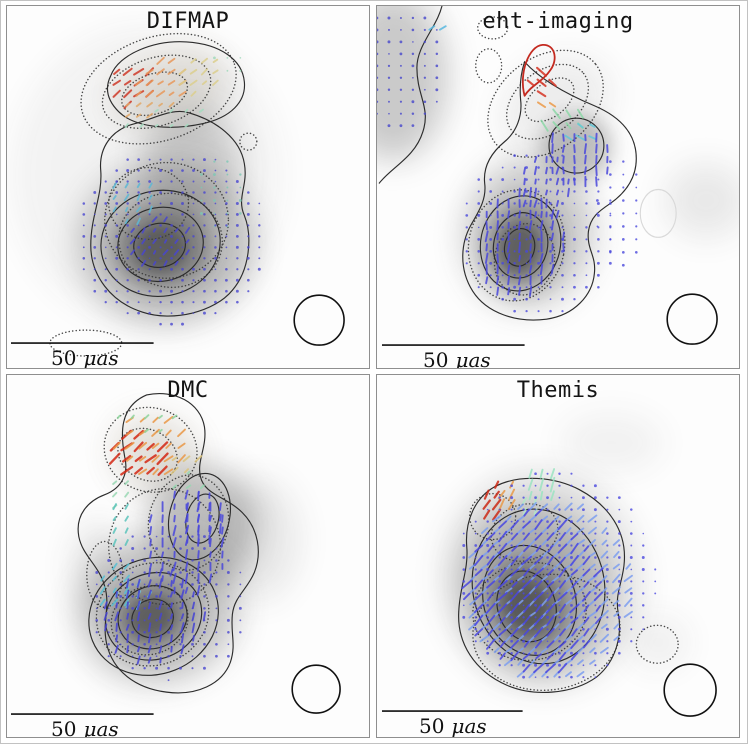 Image resolution: width=748 pixels, height=744 pixels. Describe the element at coordinates (558, 390) in the screenshot. I see `panel-title: Themis` at that location.